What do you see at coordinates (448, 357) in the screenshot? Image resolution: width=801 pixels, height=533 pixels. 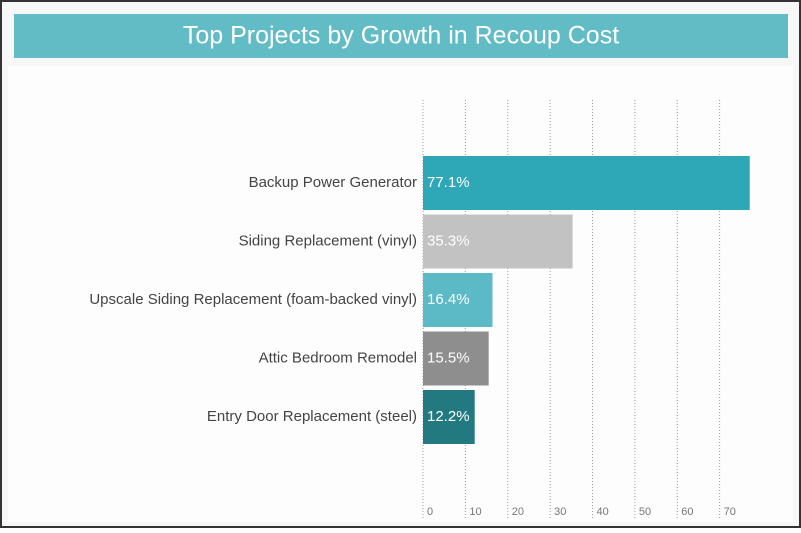 I see `value-label: 15.5%` at bounding box center [448, 357].